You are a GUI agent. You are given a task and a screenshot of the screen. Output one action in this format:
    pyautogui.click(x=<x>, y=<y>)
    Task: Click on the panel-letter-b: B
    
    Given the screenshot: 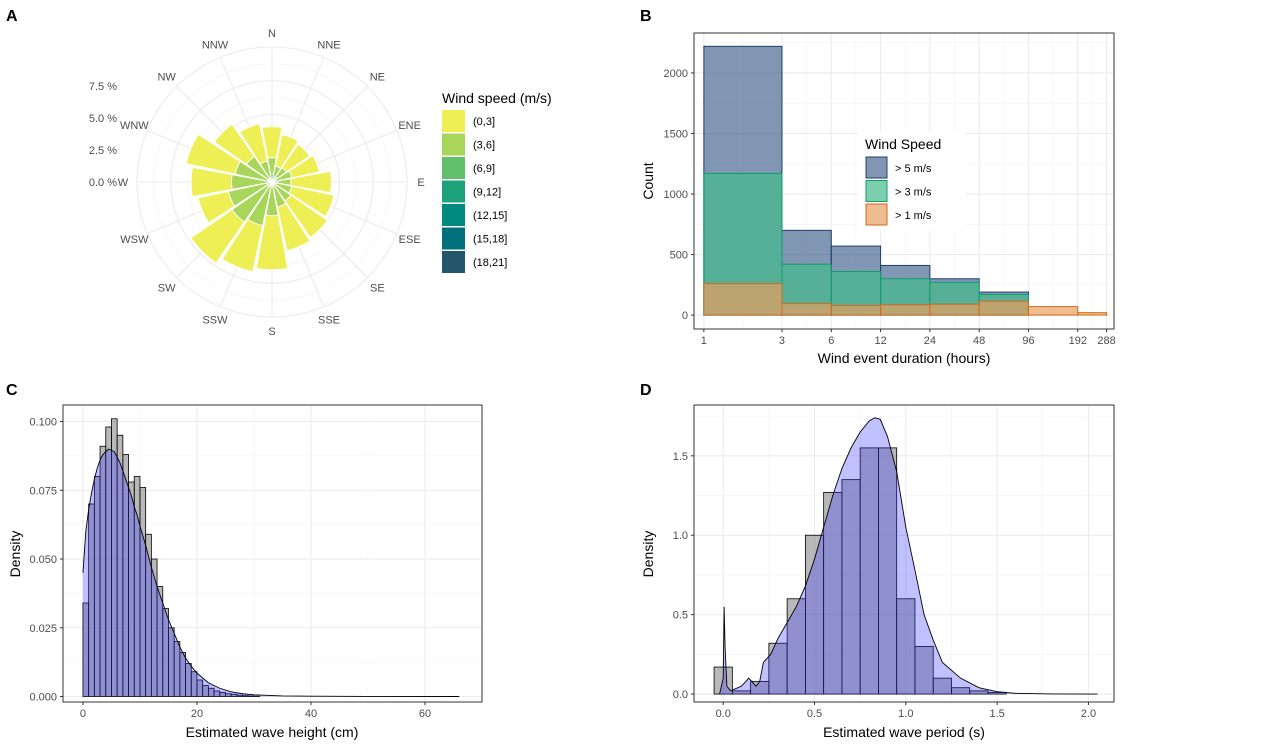 What is the action you would take?
    pyautogui.click(x=646, y=16)
    